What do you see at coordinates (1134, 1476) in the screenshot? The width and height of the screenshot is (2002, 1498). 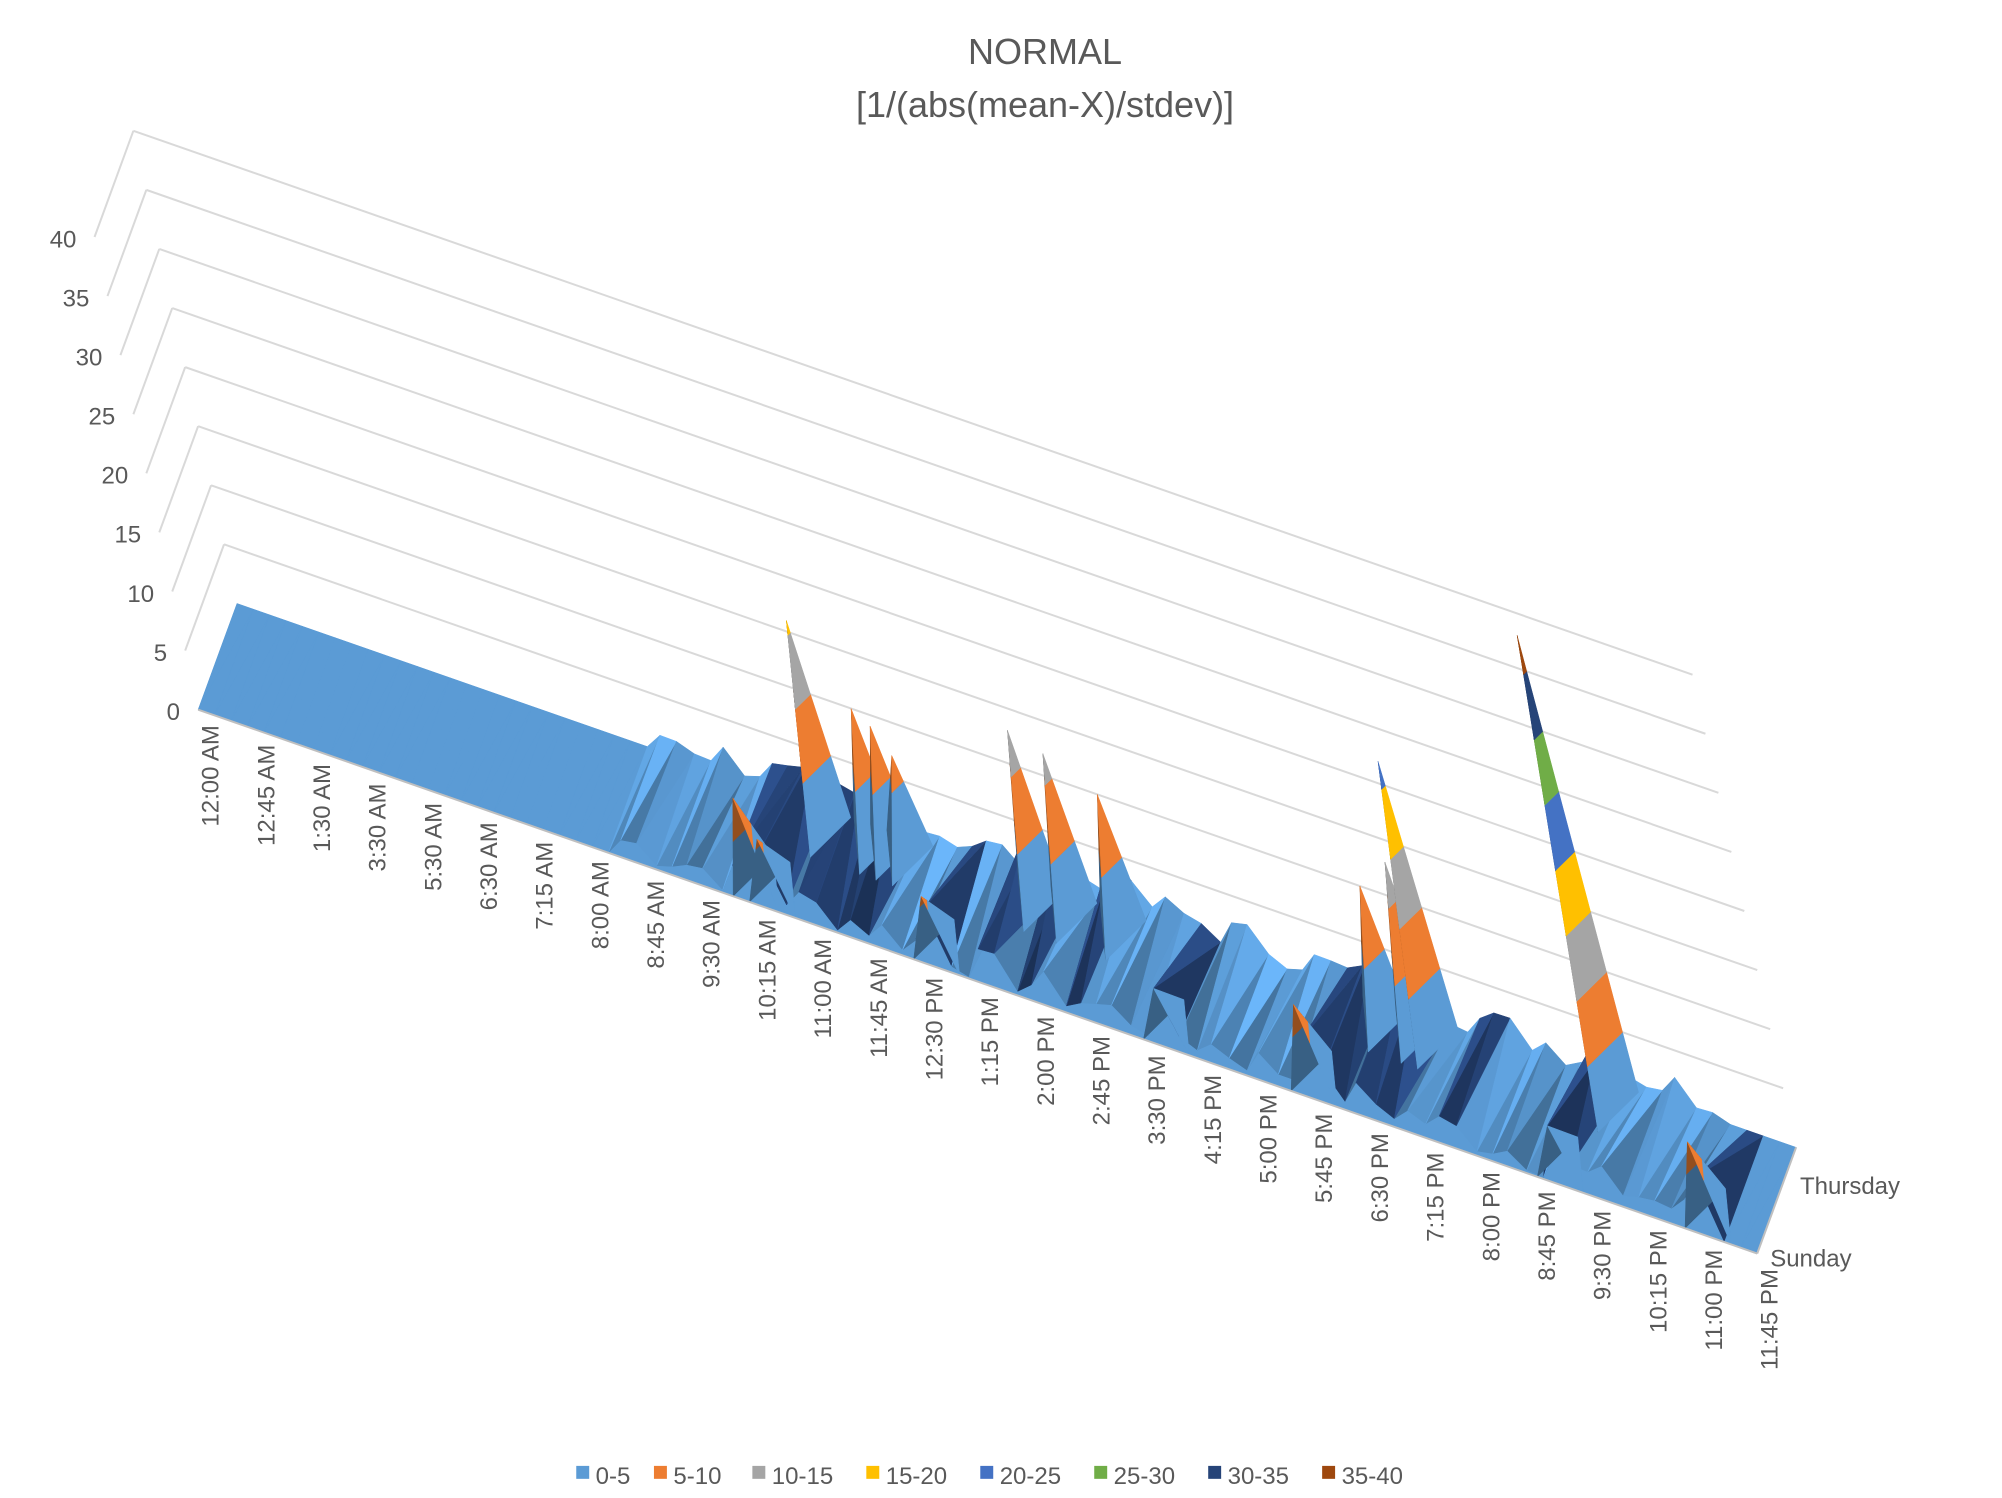 I see `legend-item: 25-30` at bounding box center [1134, 1476].